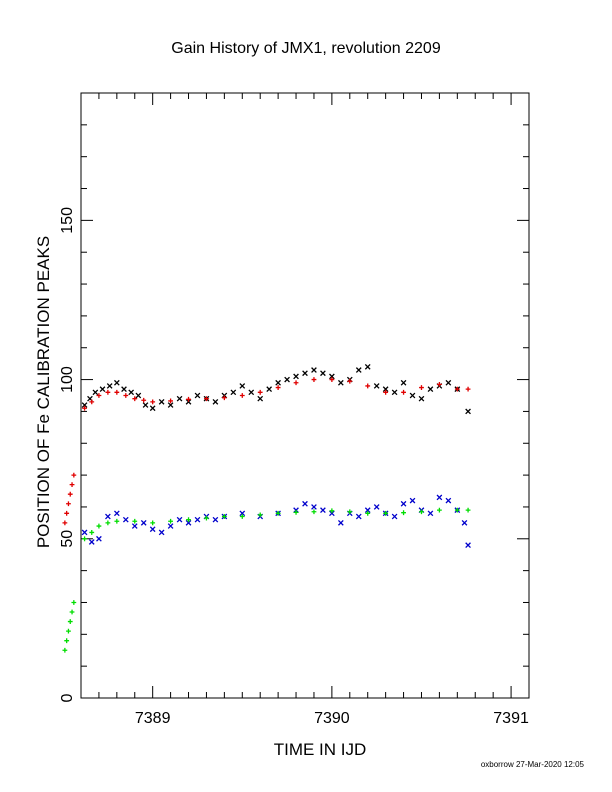 This screenshot has width=612, height=792. I want to click on y-tick-label: 50, so click(67, 539).